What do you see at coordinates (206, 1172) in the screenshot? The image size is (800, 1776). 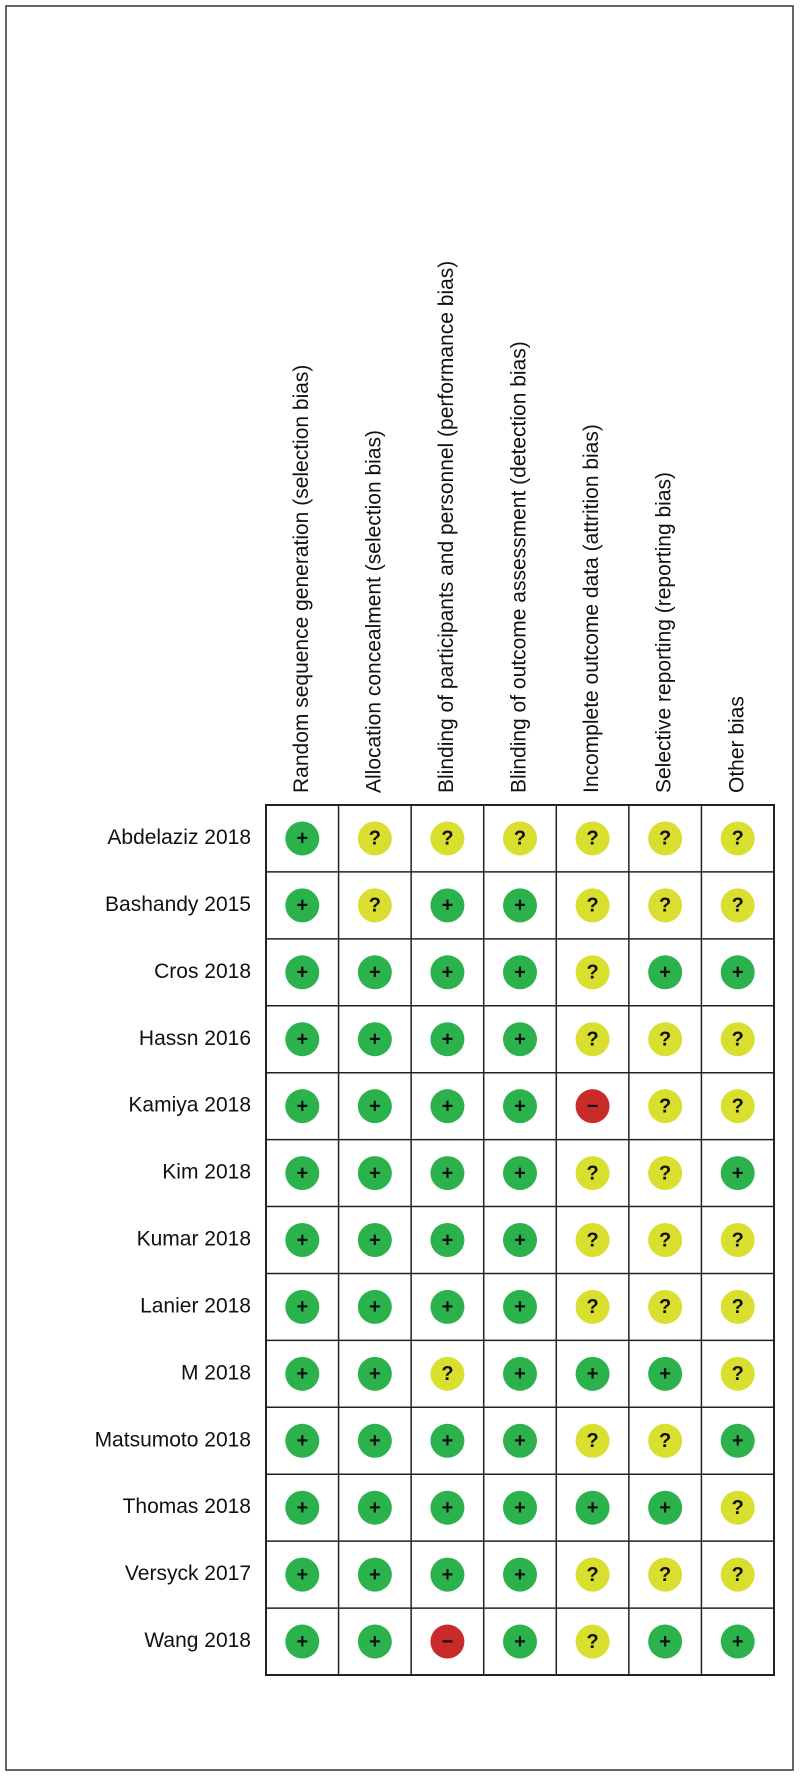 I see `study-label: Kim 2018` at bounding box center [206, 1172].